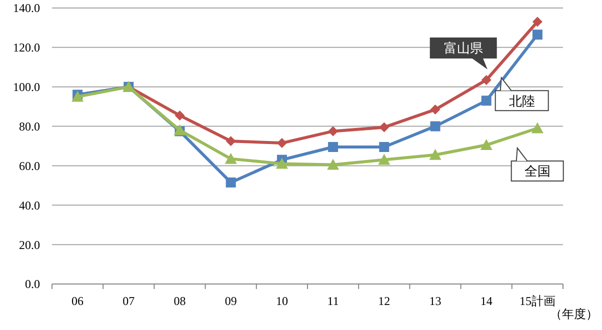 The width and height of the screenshot is (602, 330). I want to click on series-label: 富山県, so click(463, 48).